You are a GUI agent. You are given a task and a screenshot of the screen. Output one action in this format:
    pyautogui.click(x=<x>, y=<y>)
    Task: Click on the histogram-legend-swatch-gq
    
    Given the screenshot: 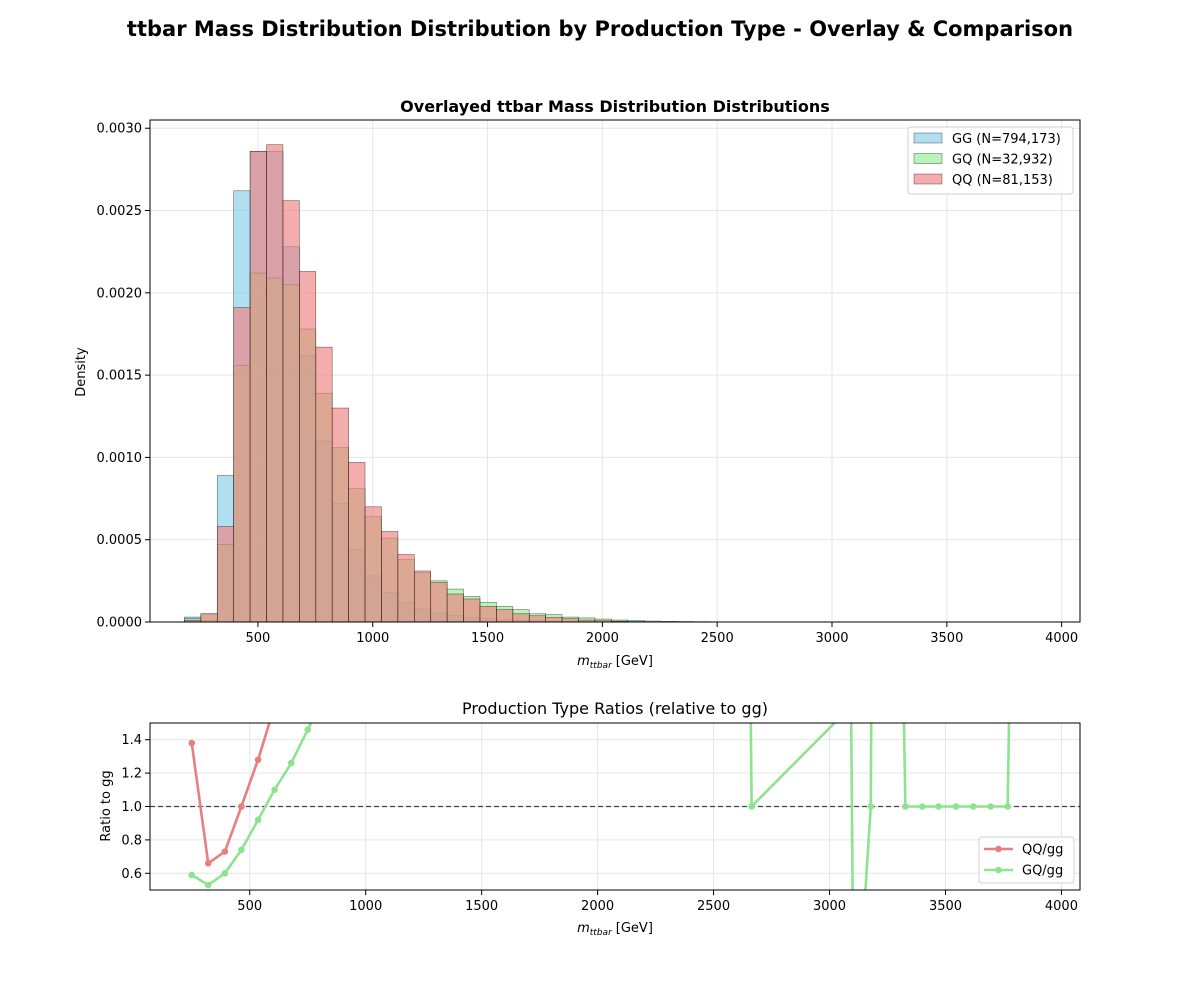 What is the action you would take?
    pyautogui.click(x=928, y=158)
    